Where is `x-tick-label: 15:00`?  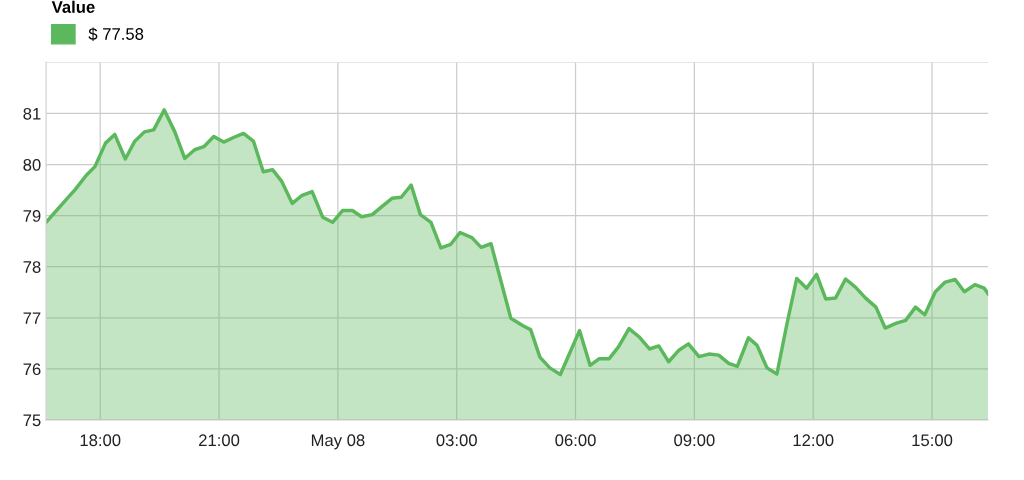 x-tick-label: 15:00 is located at coordinates (932, 440).